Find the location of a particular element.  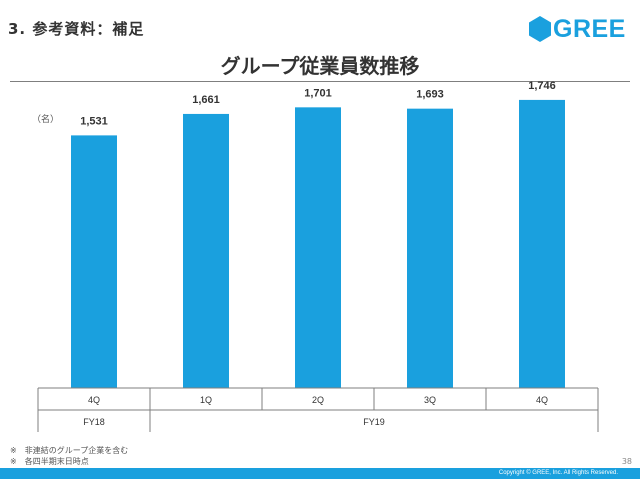

data-label-3: 1,701 is located at coordinates (318, 93).